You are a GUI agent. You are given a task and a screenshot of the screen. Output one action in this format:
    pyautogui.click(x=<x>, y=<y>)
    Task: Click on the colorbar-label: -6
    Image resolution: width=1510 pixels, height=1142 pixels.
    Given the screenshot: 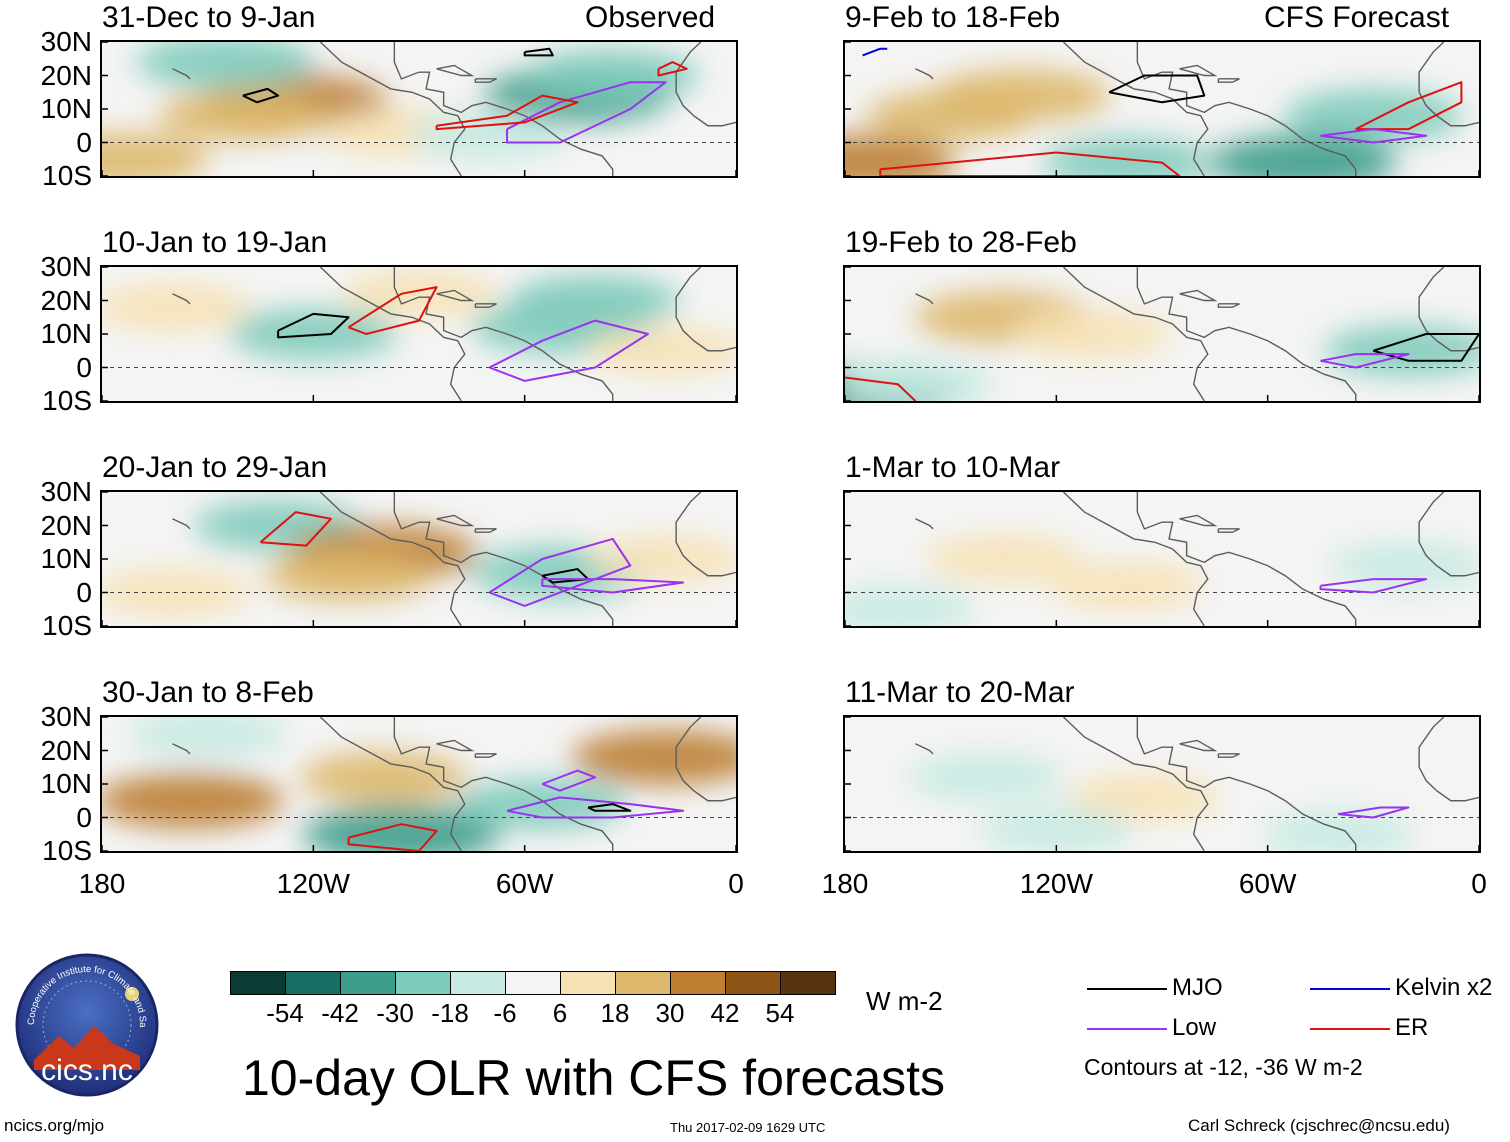 What is the action you would take?
    pyautogui.click(x=505, y=1013)
    